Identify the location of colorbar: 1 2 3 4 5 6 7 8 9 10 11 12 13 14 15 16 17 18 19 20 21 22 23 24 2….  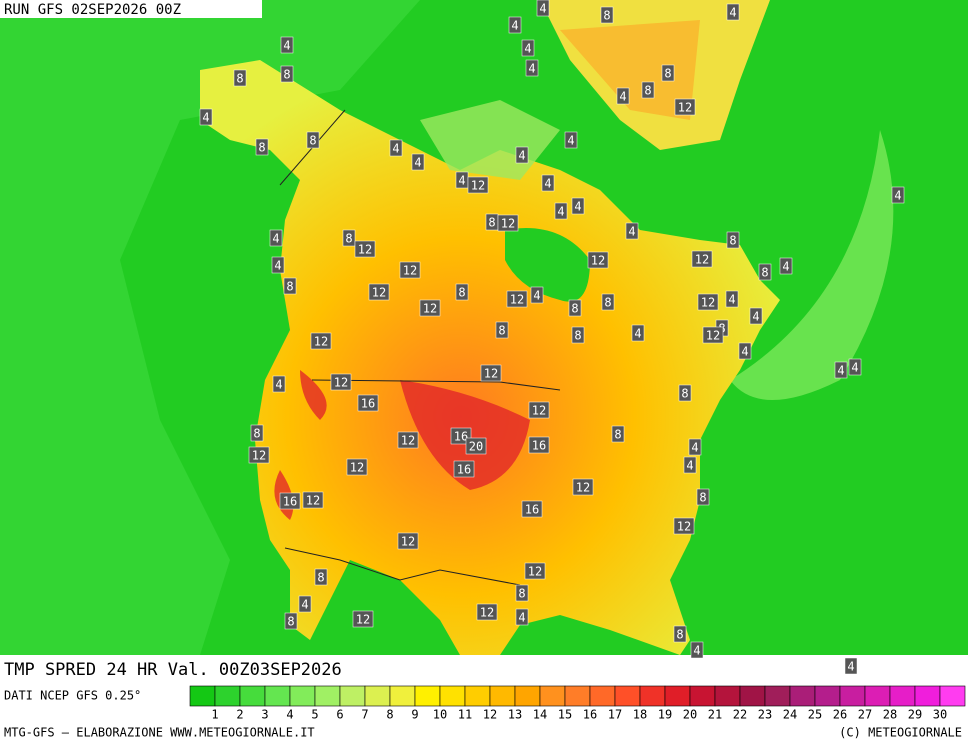
(577, 703).